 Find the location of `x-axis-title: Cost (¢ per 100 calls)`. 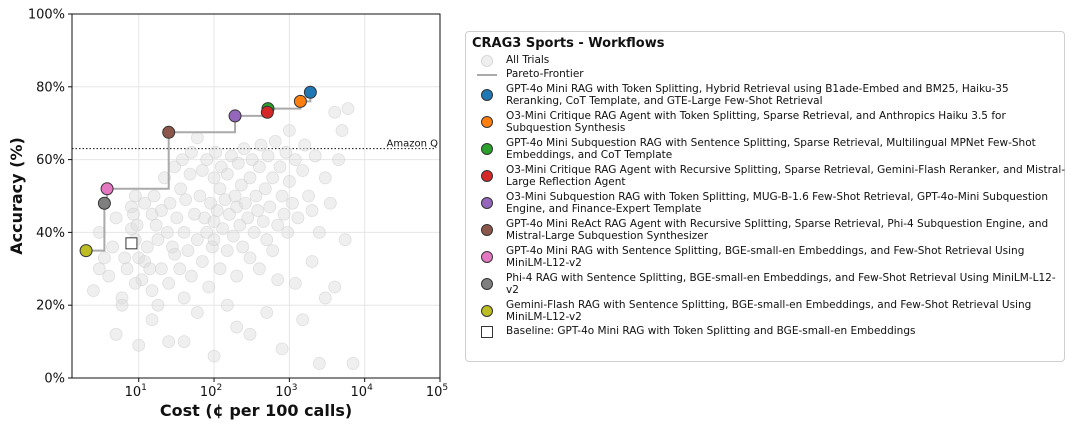

x-axis-title: Cost (¢ per 100 calls) is located at coordinates (256, 410).